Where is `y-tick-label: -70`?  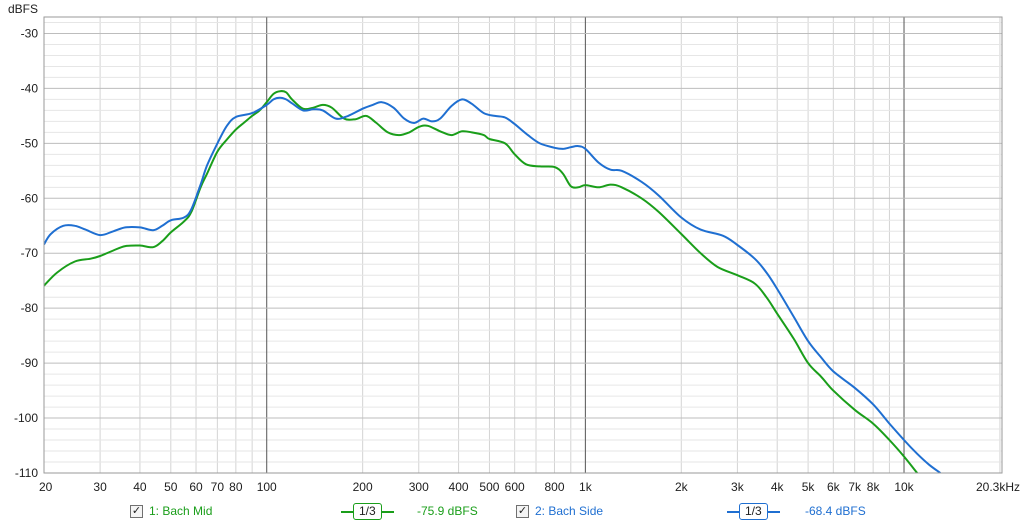
y-tick-label: -70 is located at coordinates (30, 253).